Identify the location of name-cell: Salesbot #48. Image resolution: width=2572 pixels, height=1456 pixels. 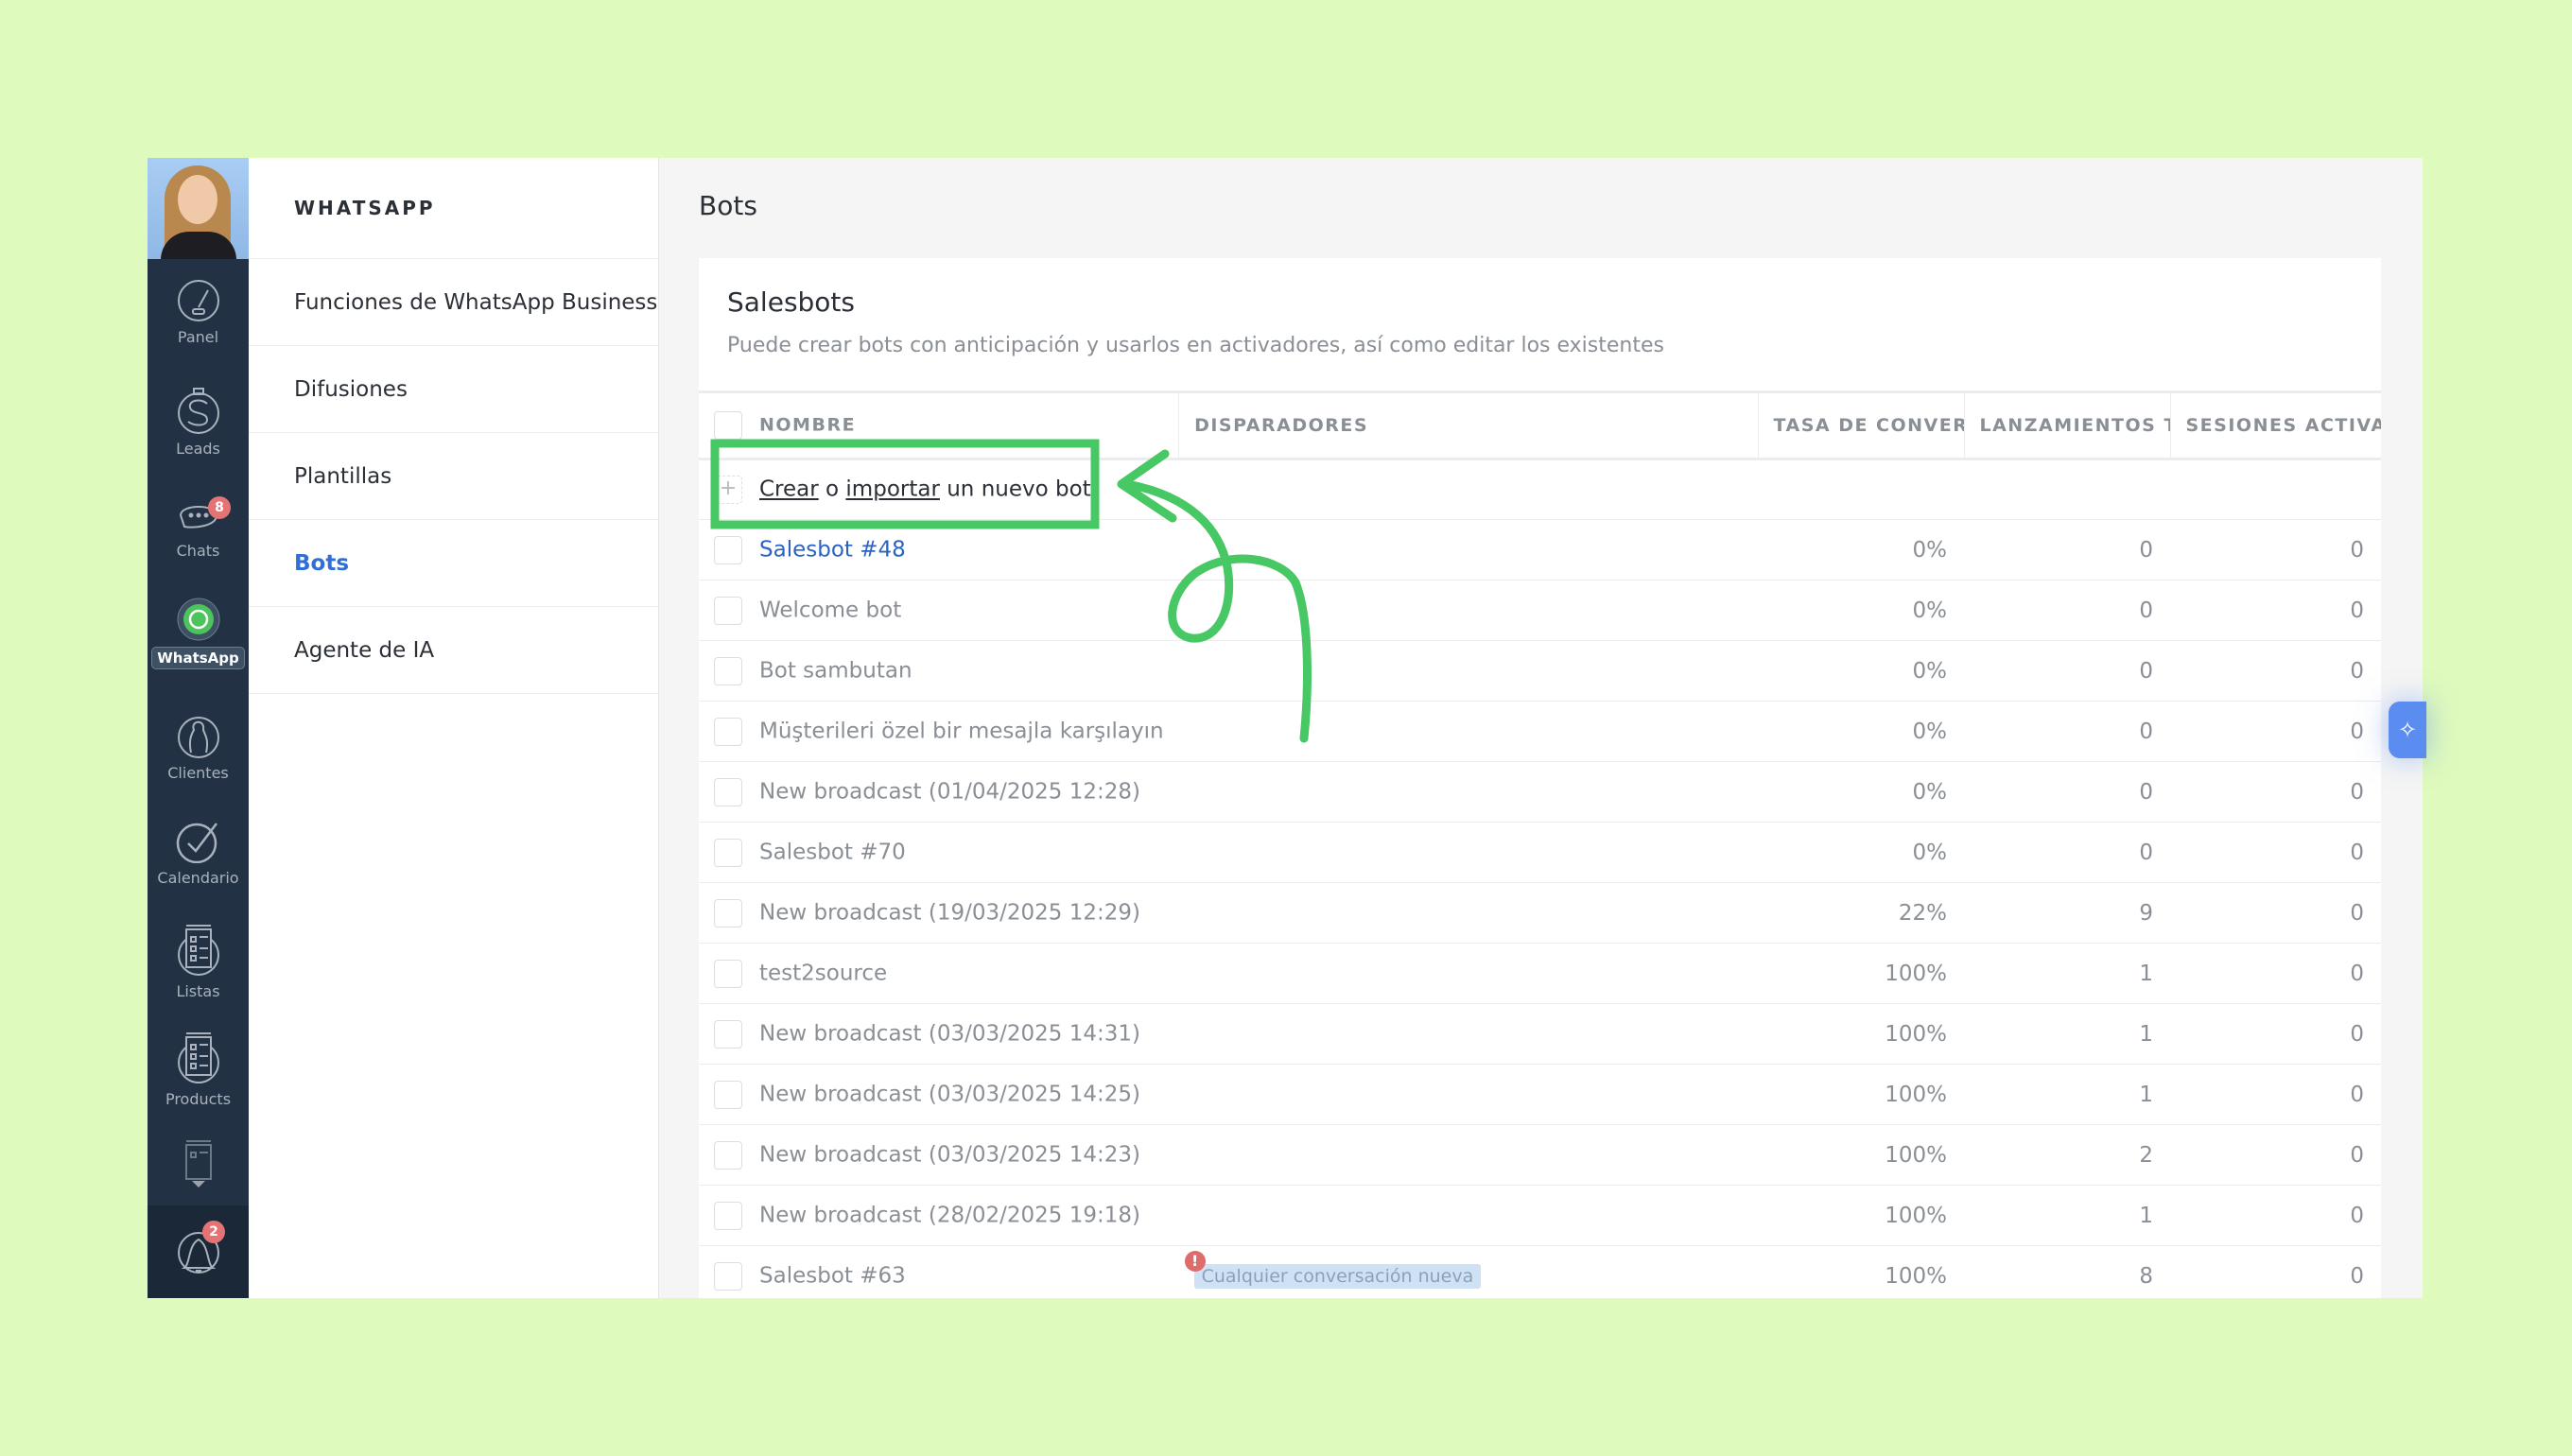
(939, 550).